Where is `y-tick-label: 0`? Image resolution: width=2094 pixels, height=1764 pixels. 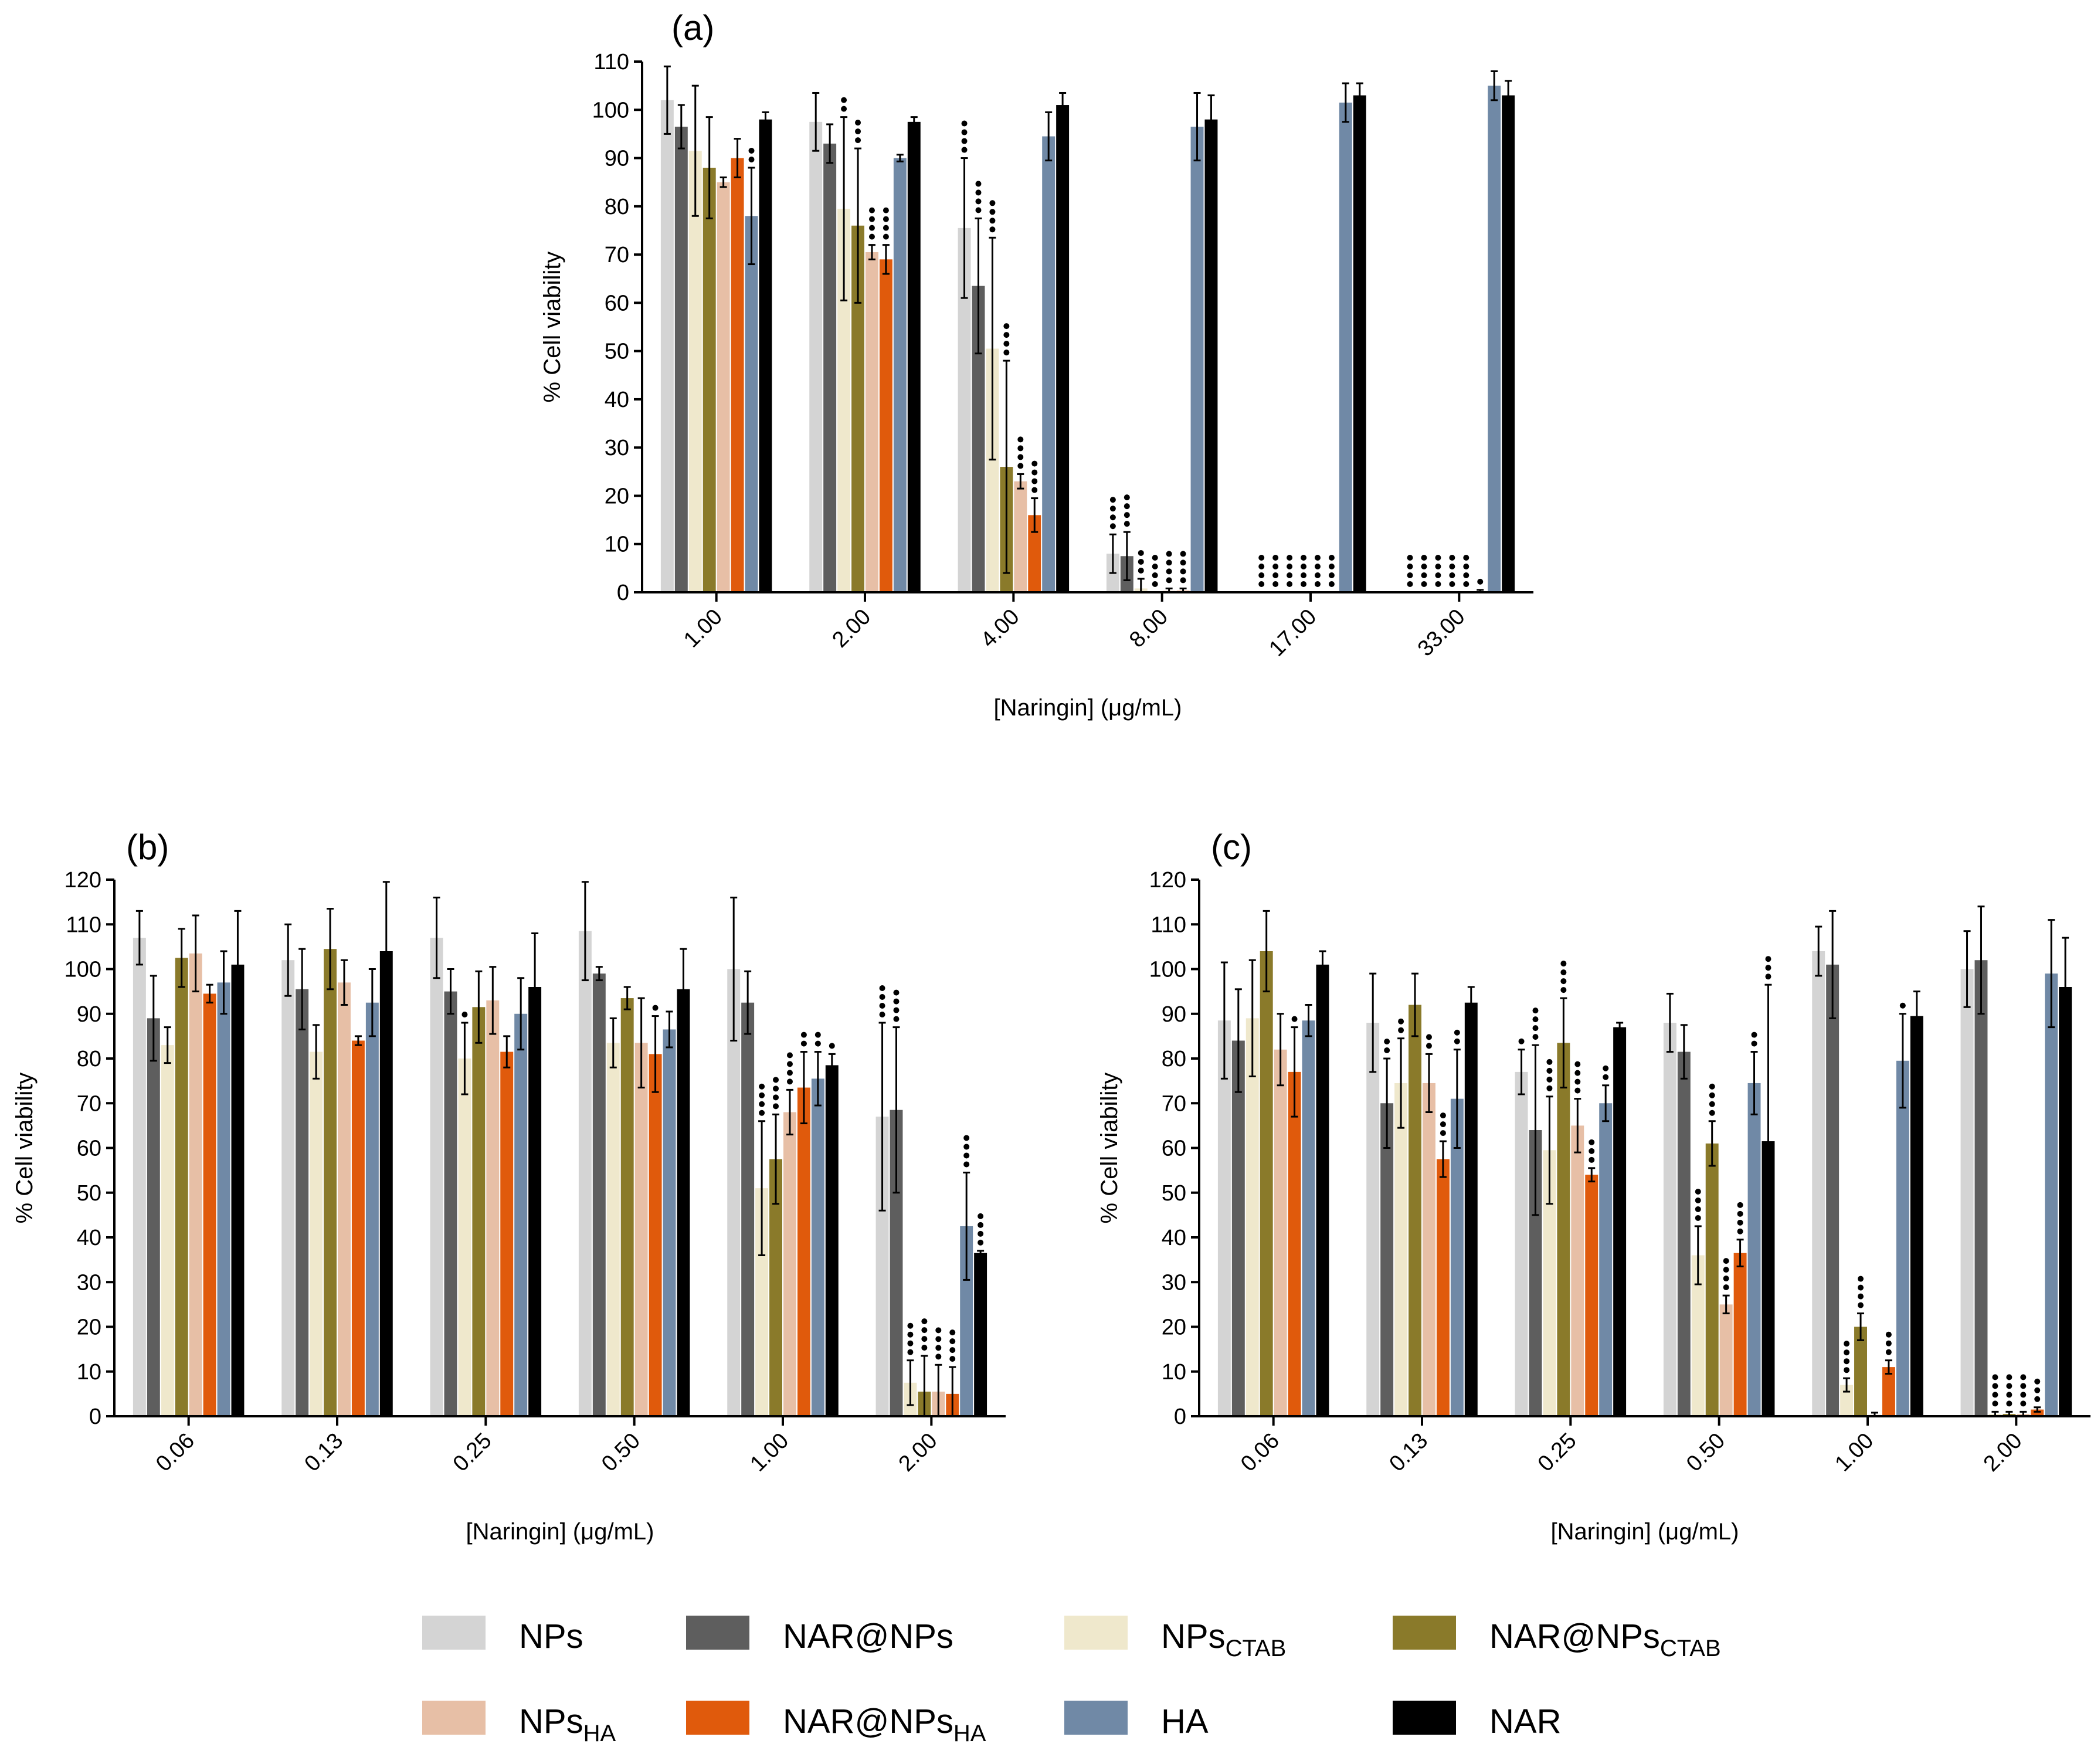
y-tick-label: 0 is located at coordinates (95, 1417).